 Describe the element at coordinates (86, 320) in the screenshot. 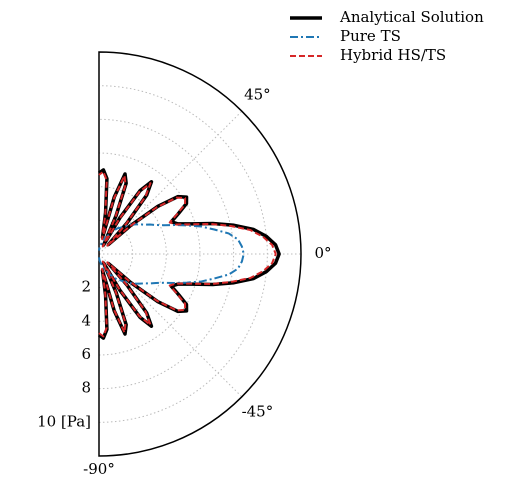

I see `r-tick-label: 4` at that location.